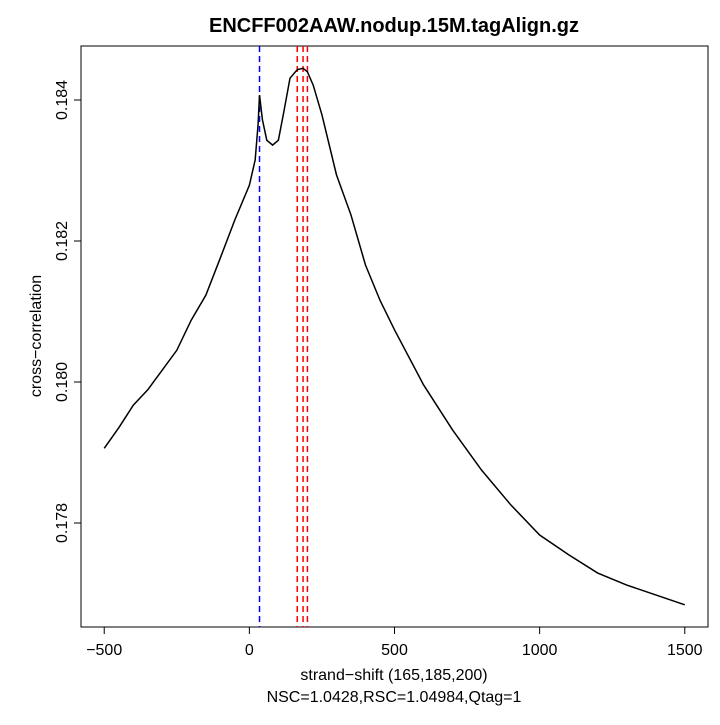 The image size is (720, 725). What do you see at coordinates (62, 382) in the screenshot?
I see `y-tick-label: 0.180` at bounding box center [62, 382].